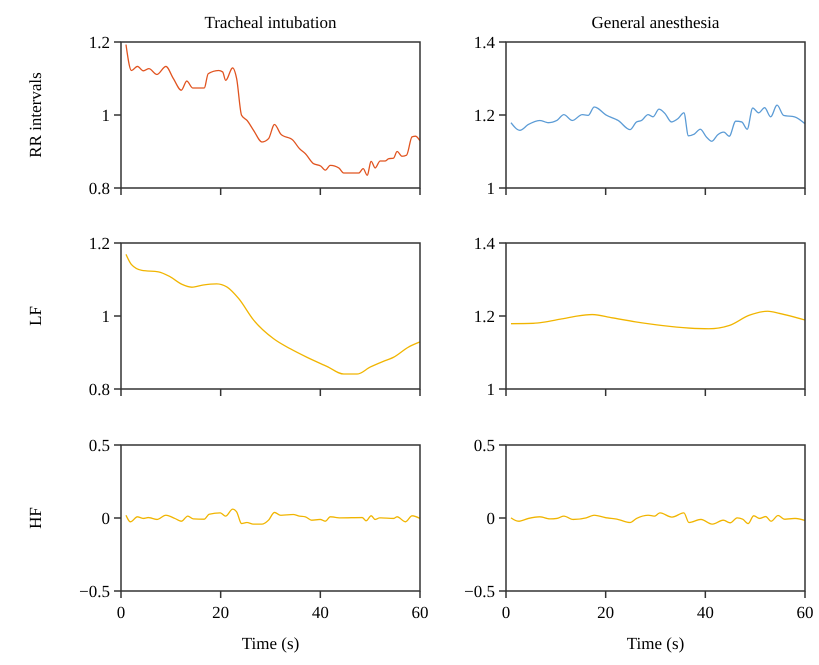 The height and width of the screenshot is (665, 819). What do you see at coordinates (271, 22) in the screenshot?
I see `chart-title: Tracheal intubation` at bounding box center [271, 22].